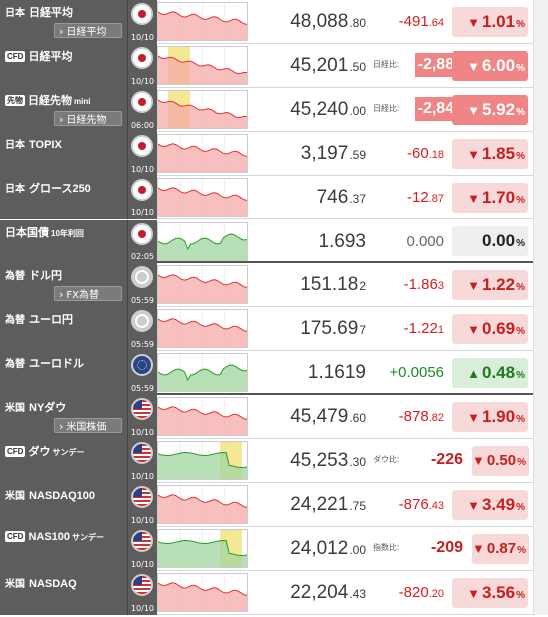 The width and height of the screenshot is (548, 617). I want to click on instrument-title: NASDAQ, so click(53, 583).